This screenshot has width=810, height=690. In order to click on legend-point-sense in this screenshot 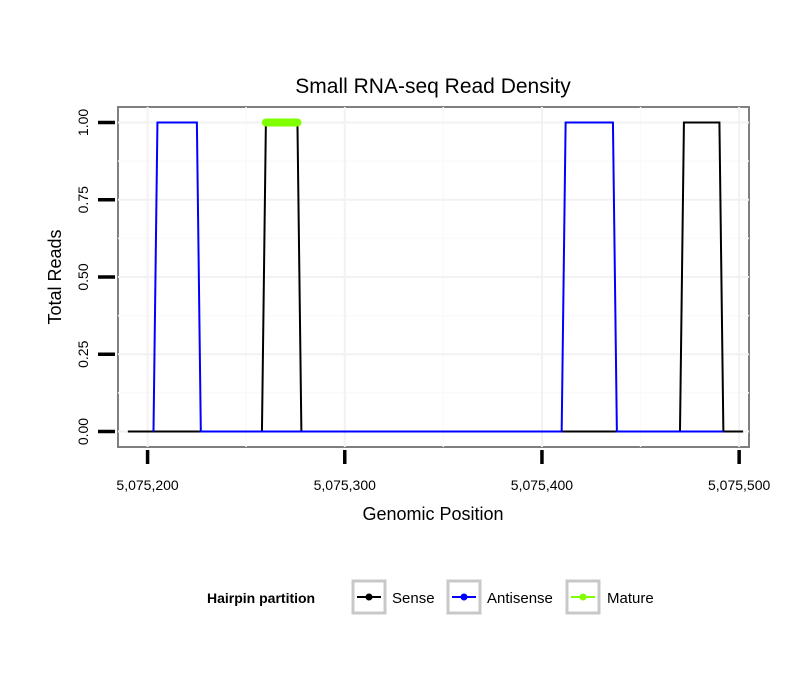, I will do `click(369, 597)`.